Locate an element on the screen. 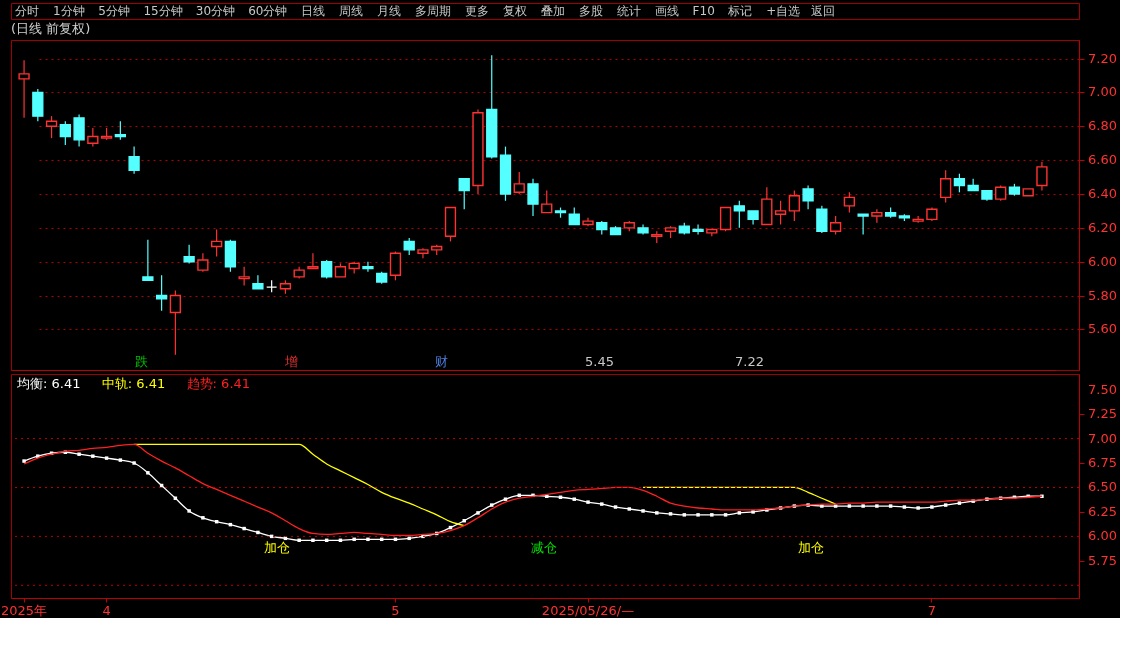  y-tick-label: 6.40 is located at coordinates (1102, 193).